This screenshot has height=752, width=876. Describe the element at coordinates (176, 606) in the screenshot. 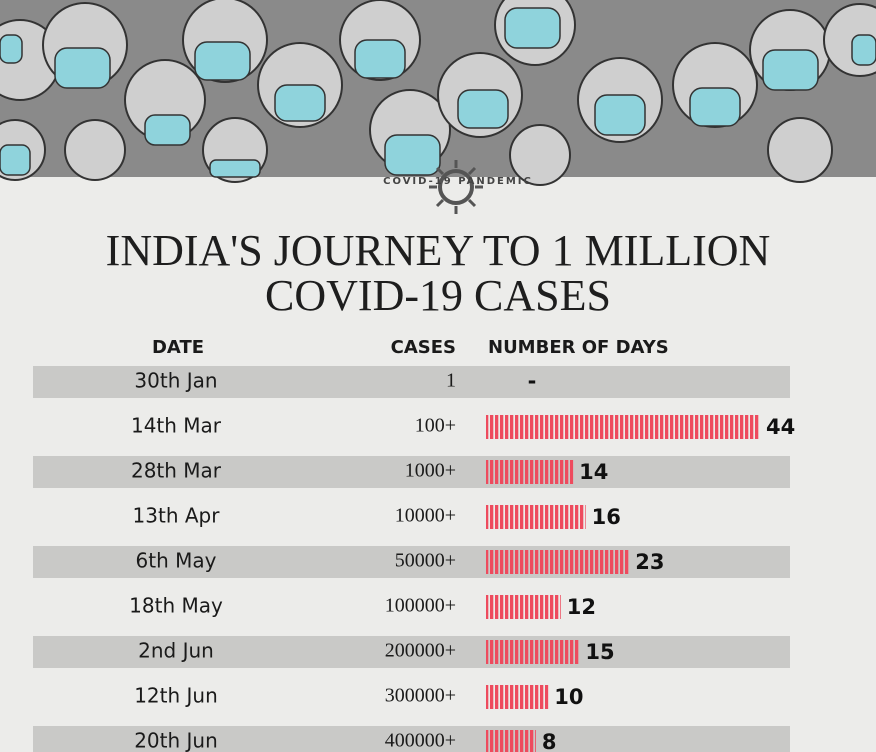

I see `date-label: 18th May` at that location.